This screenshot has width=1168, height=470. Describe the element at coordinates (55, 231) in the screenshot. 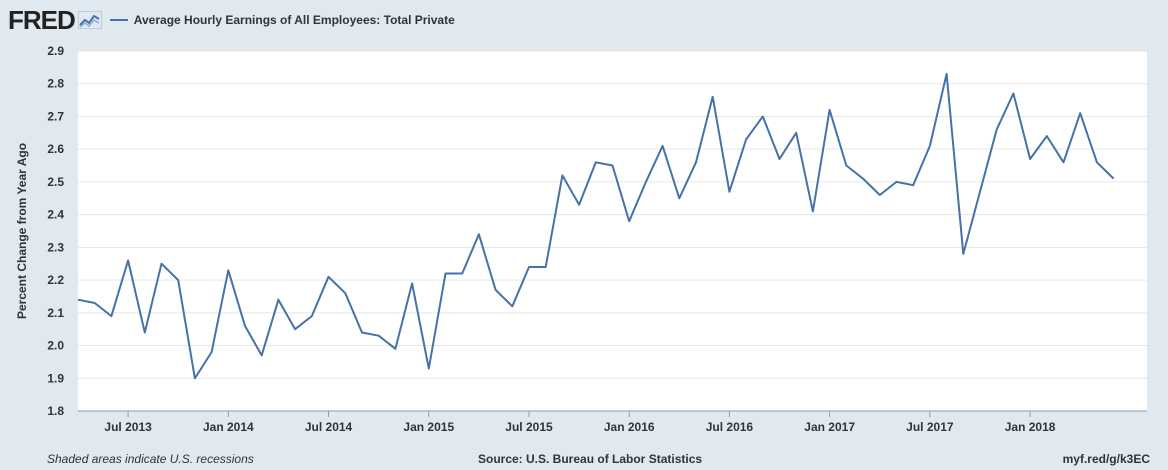

I see `y-axis-ticks: 1.8 1.9 2.0 2.1 2.2 2.3 2.4 2.5 2.6 2.7 2.8 2.9` at that location.